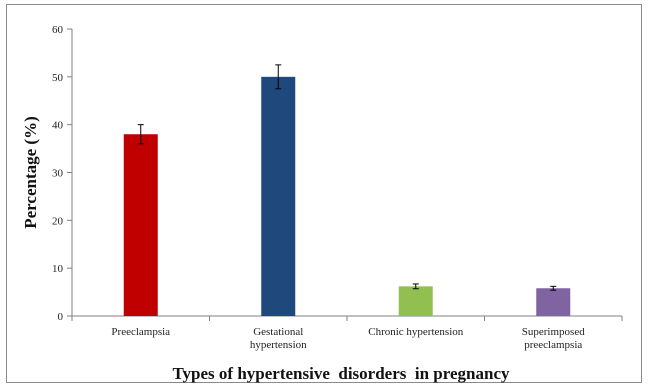  What do you see at coordinates (58, 269) in the screenshot?
I see `y-tick-label: 10` at bounding box center [58, 269].